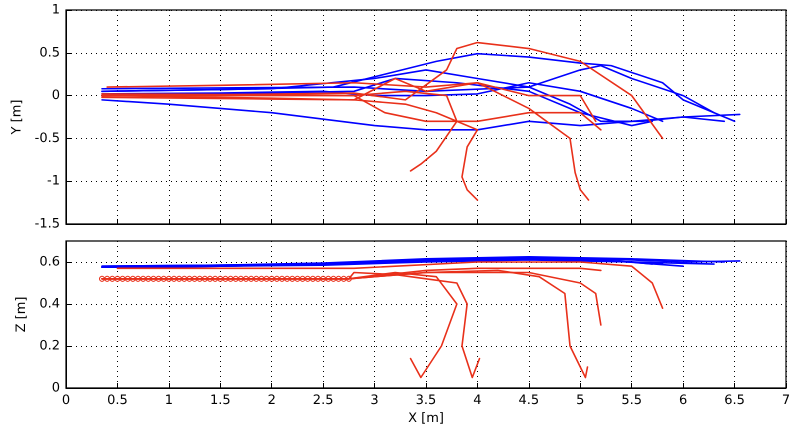  What do you see at coordinates (117, 400) in the screenshot?
I see `x-tick-label: 0.5` at bounding box center [117, 400].